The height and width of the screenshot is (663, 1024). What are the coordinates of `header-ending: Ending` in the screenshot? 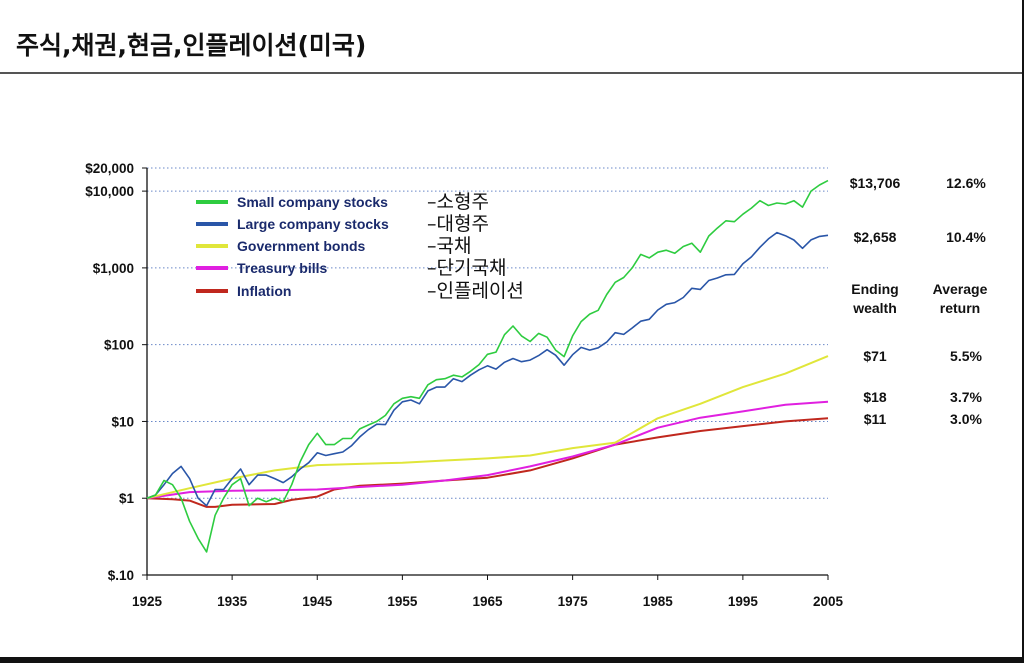 It's located at (874, 289).